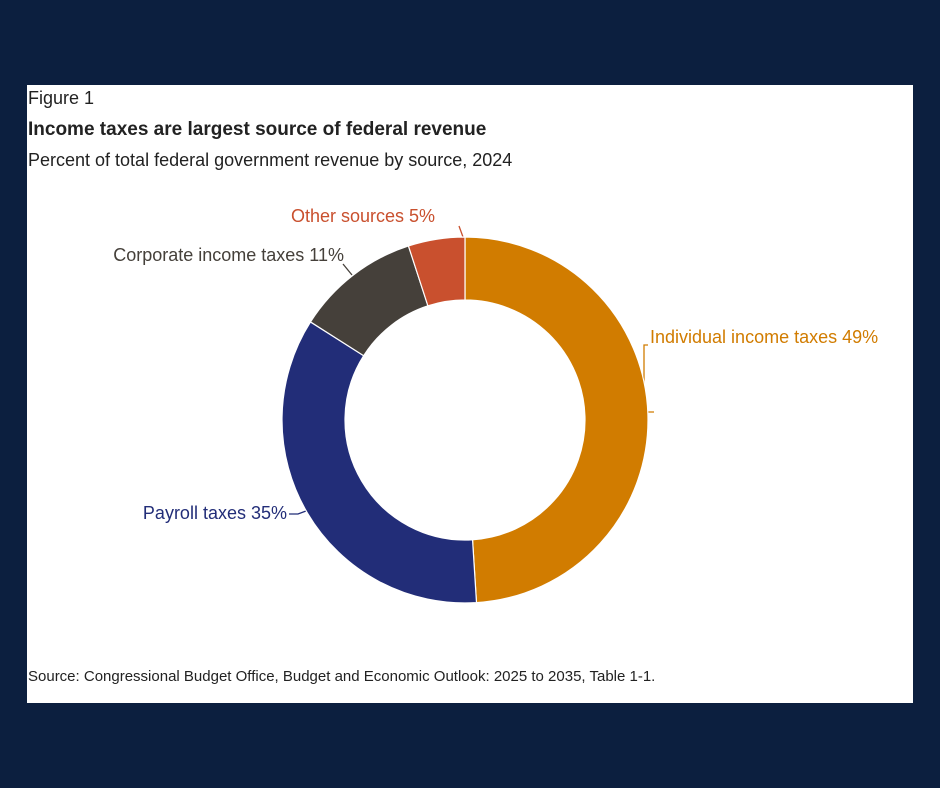 This screenshot has width=940, height=788. Describe the element at coordinates (743, 337) in the screenshot. I see `slice-label-name: Individual income taxes` at that location.